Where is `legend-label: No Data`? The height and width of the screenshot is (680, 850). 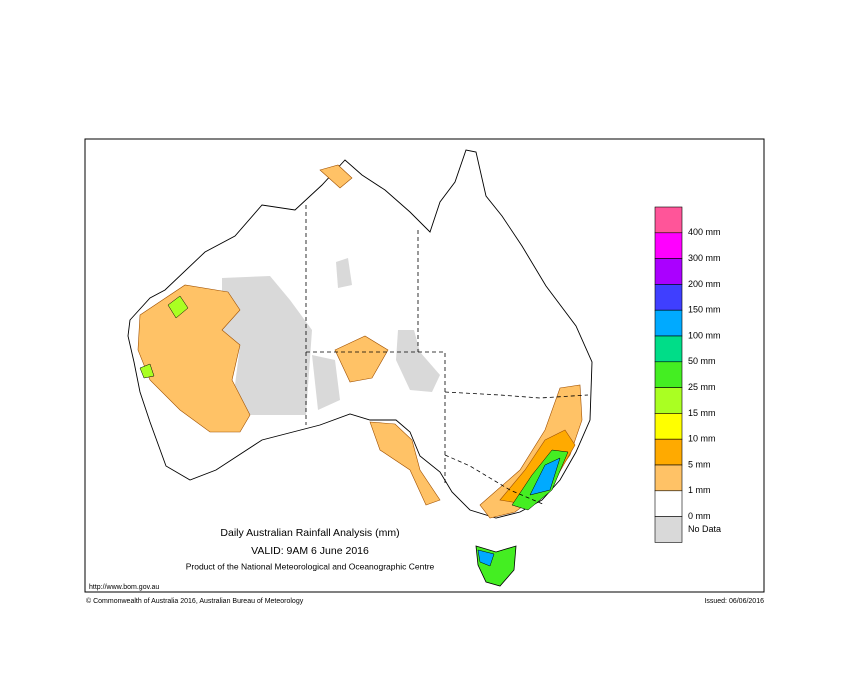 legend-label: No Data is located at coordinates (704, 529).